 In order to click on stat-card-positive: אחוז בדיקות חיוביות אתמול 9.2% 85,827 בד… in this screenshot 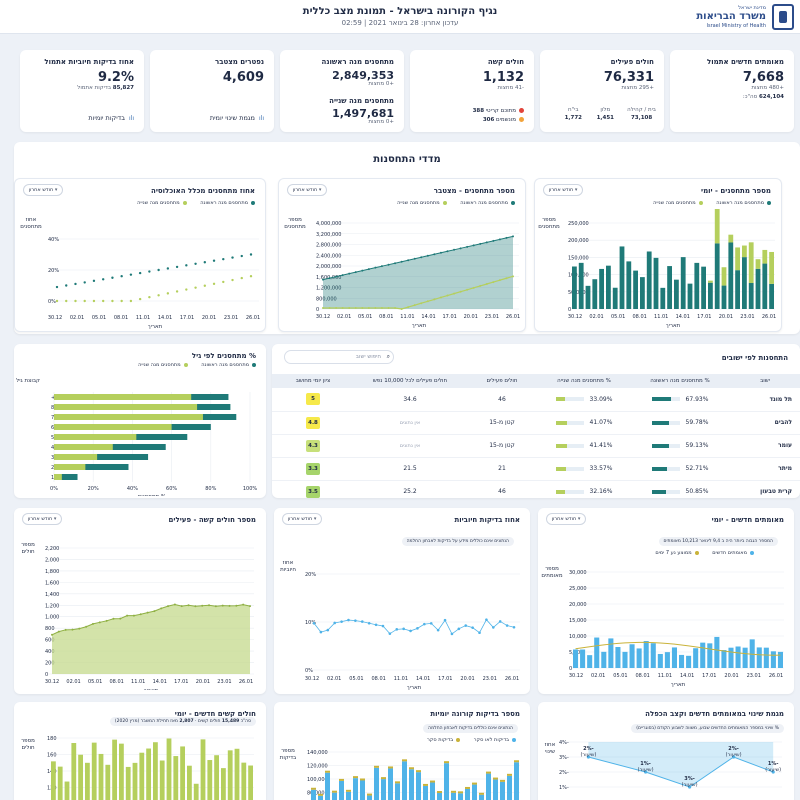, I will do `click(82, 91)`.